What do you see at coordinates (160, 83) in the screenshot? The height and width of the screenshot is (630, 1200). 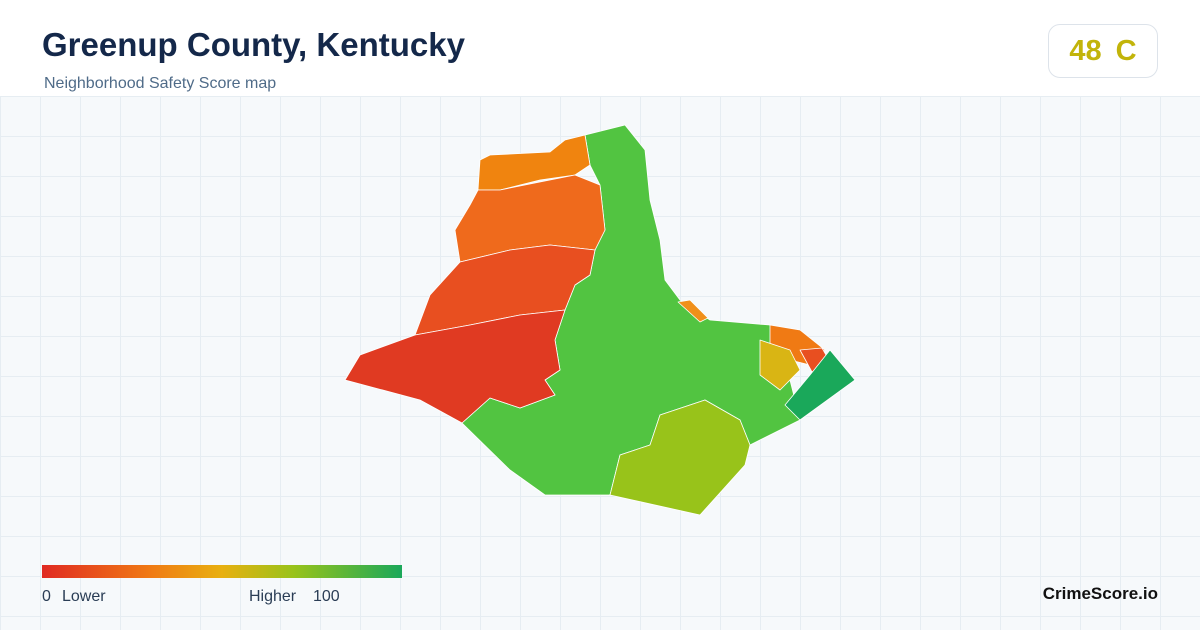 I see `subtitle: Neighborhood Safety Score map` at bounding box center [160, 83].